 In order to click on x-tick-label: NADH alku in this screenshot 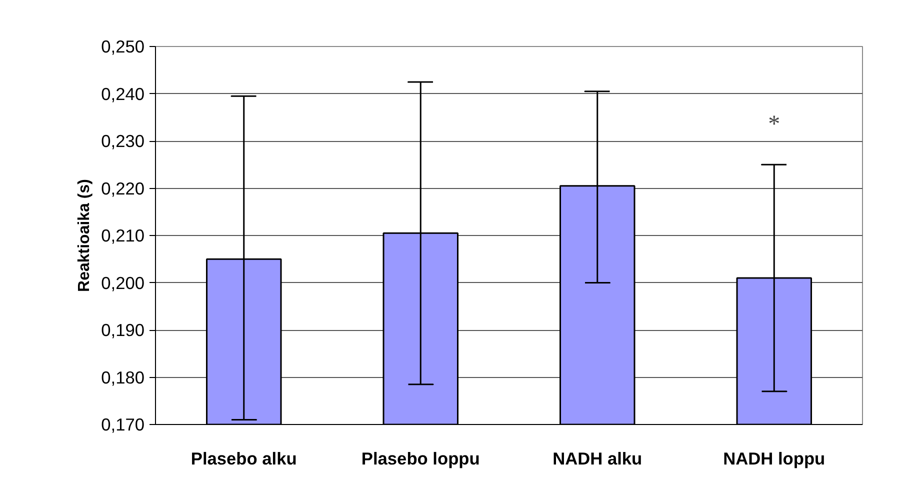, I will do `click(597, 458)`.